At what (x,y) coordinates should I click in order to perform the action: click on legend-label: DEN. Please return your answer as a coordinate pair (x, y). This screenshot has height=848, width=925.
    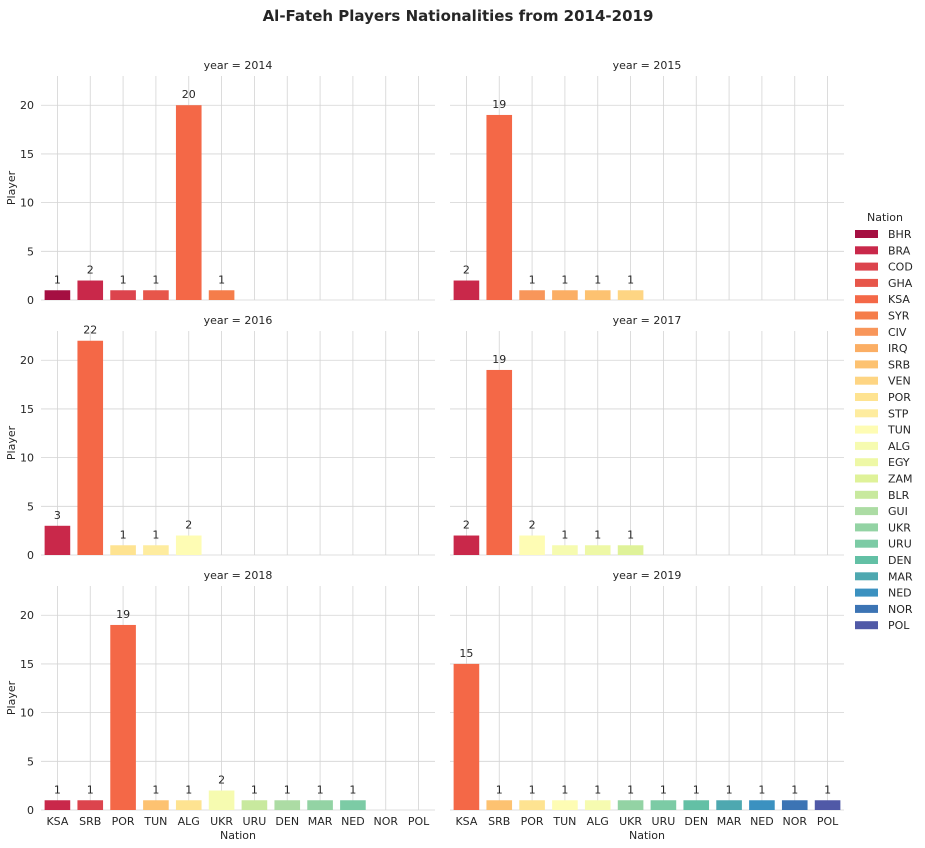
    Looking at the image, I should click on (900, 560).